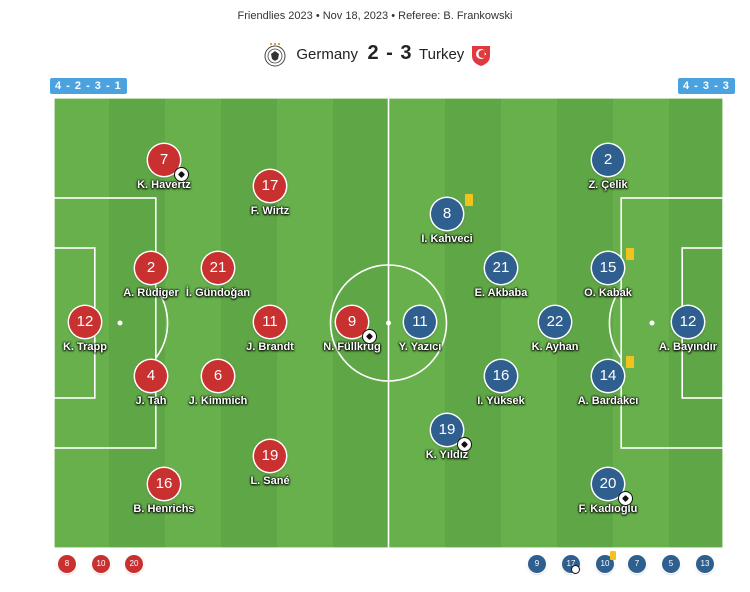 Image resolution: width=750 pixels, height=592 pixels. I want to click on player-number: 7, so click(168, 163).